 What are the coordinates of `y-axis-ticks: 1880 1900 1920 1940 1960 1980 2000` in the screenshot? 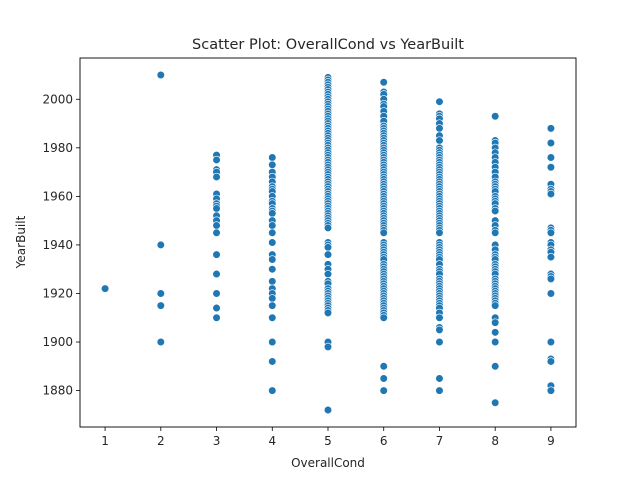 It's located at (61, 245).